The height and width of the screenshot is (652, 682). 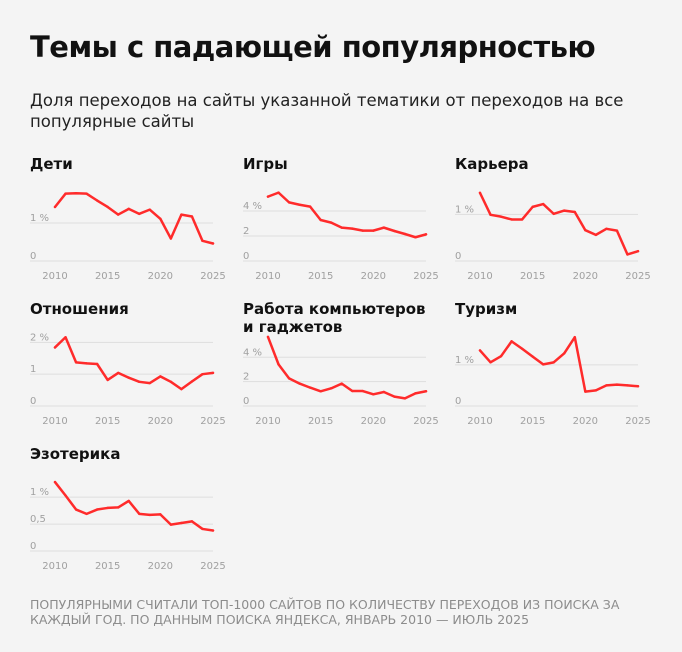 I want to click on chart-panel: Эзотерика 0 0,5 1 % 2010 2015 2020 2025, so click(x=130, y=510).